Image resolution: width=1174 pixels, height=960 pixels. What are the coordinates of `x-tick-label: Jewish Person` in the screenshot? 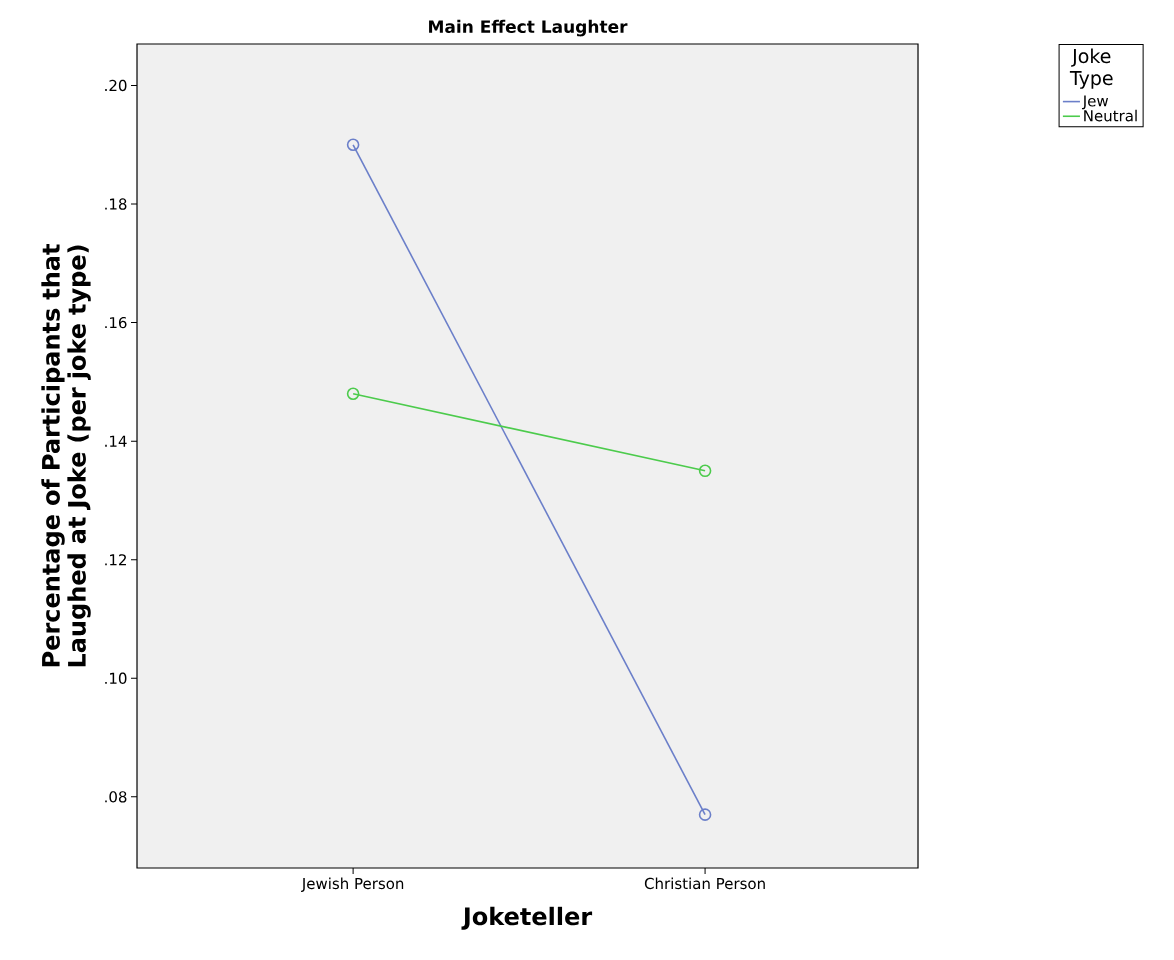 It's located at (352, 884).